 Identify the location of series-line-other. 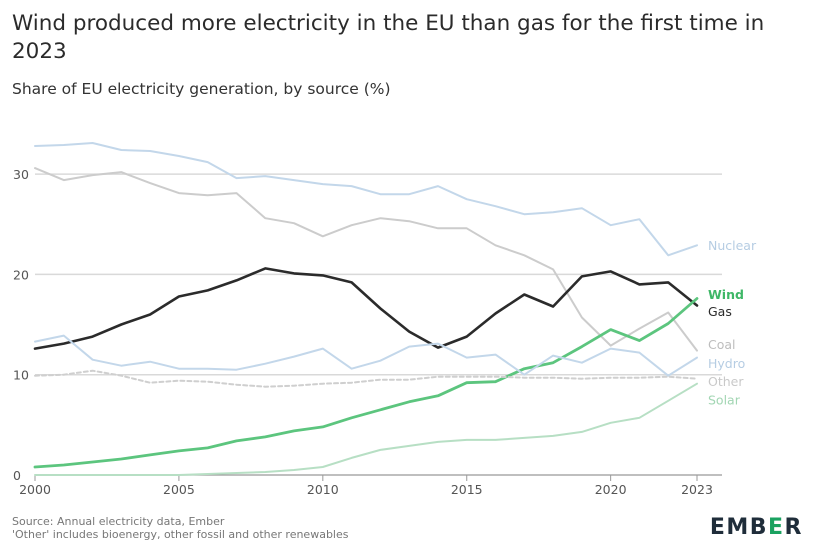
(366, 378).